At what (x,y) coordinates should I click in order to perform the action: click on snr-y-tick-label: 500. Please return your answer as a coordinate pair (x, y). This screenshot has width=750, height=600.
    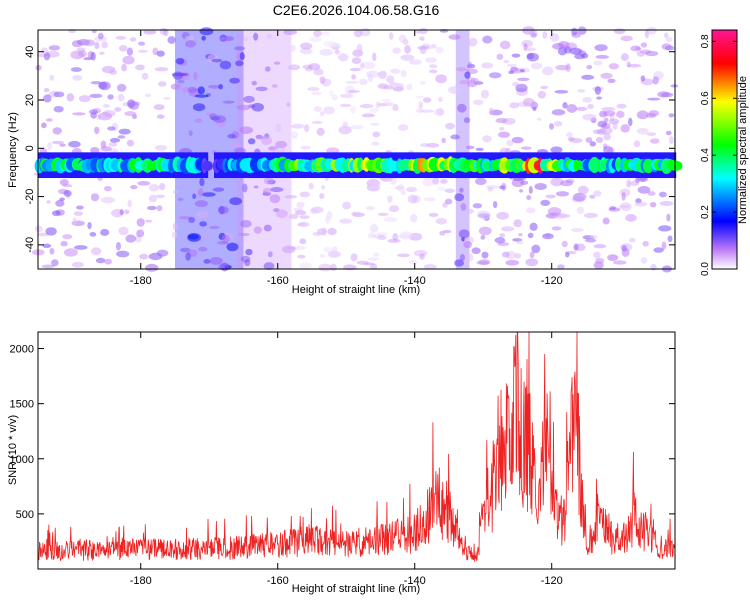
    Looking at the image, I should click on (25, 515).